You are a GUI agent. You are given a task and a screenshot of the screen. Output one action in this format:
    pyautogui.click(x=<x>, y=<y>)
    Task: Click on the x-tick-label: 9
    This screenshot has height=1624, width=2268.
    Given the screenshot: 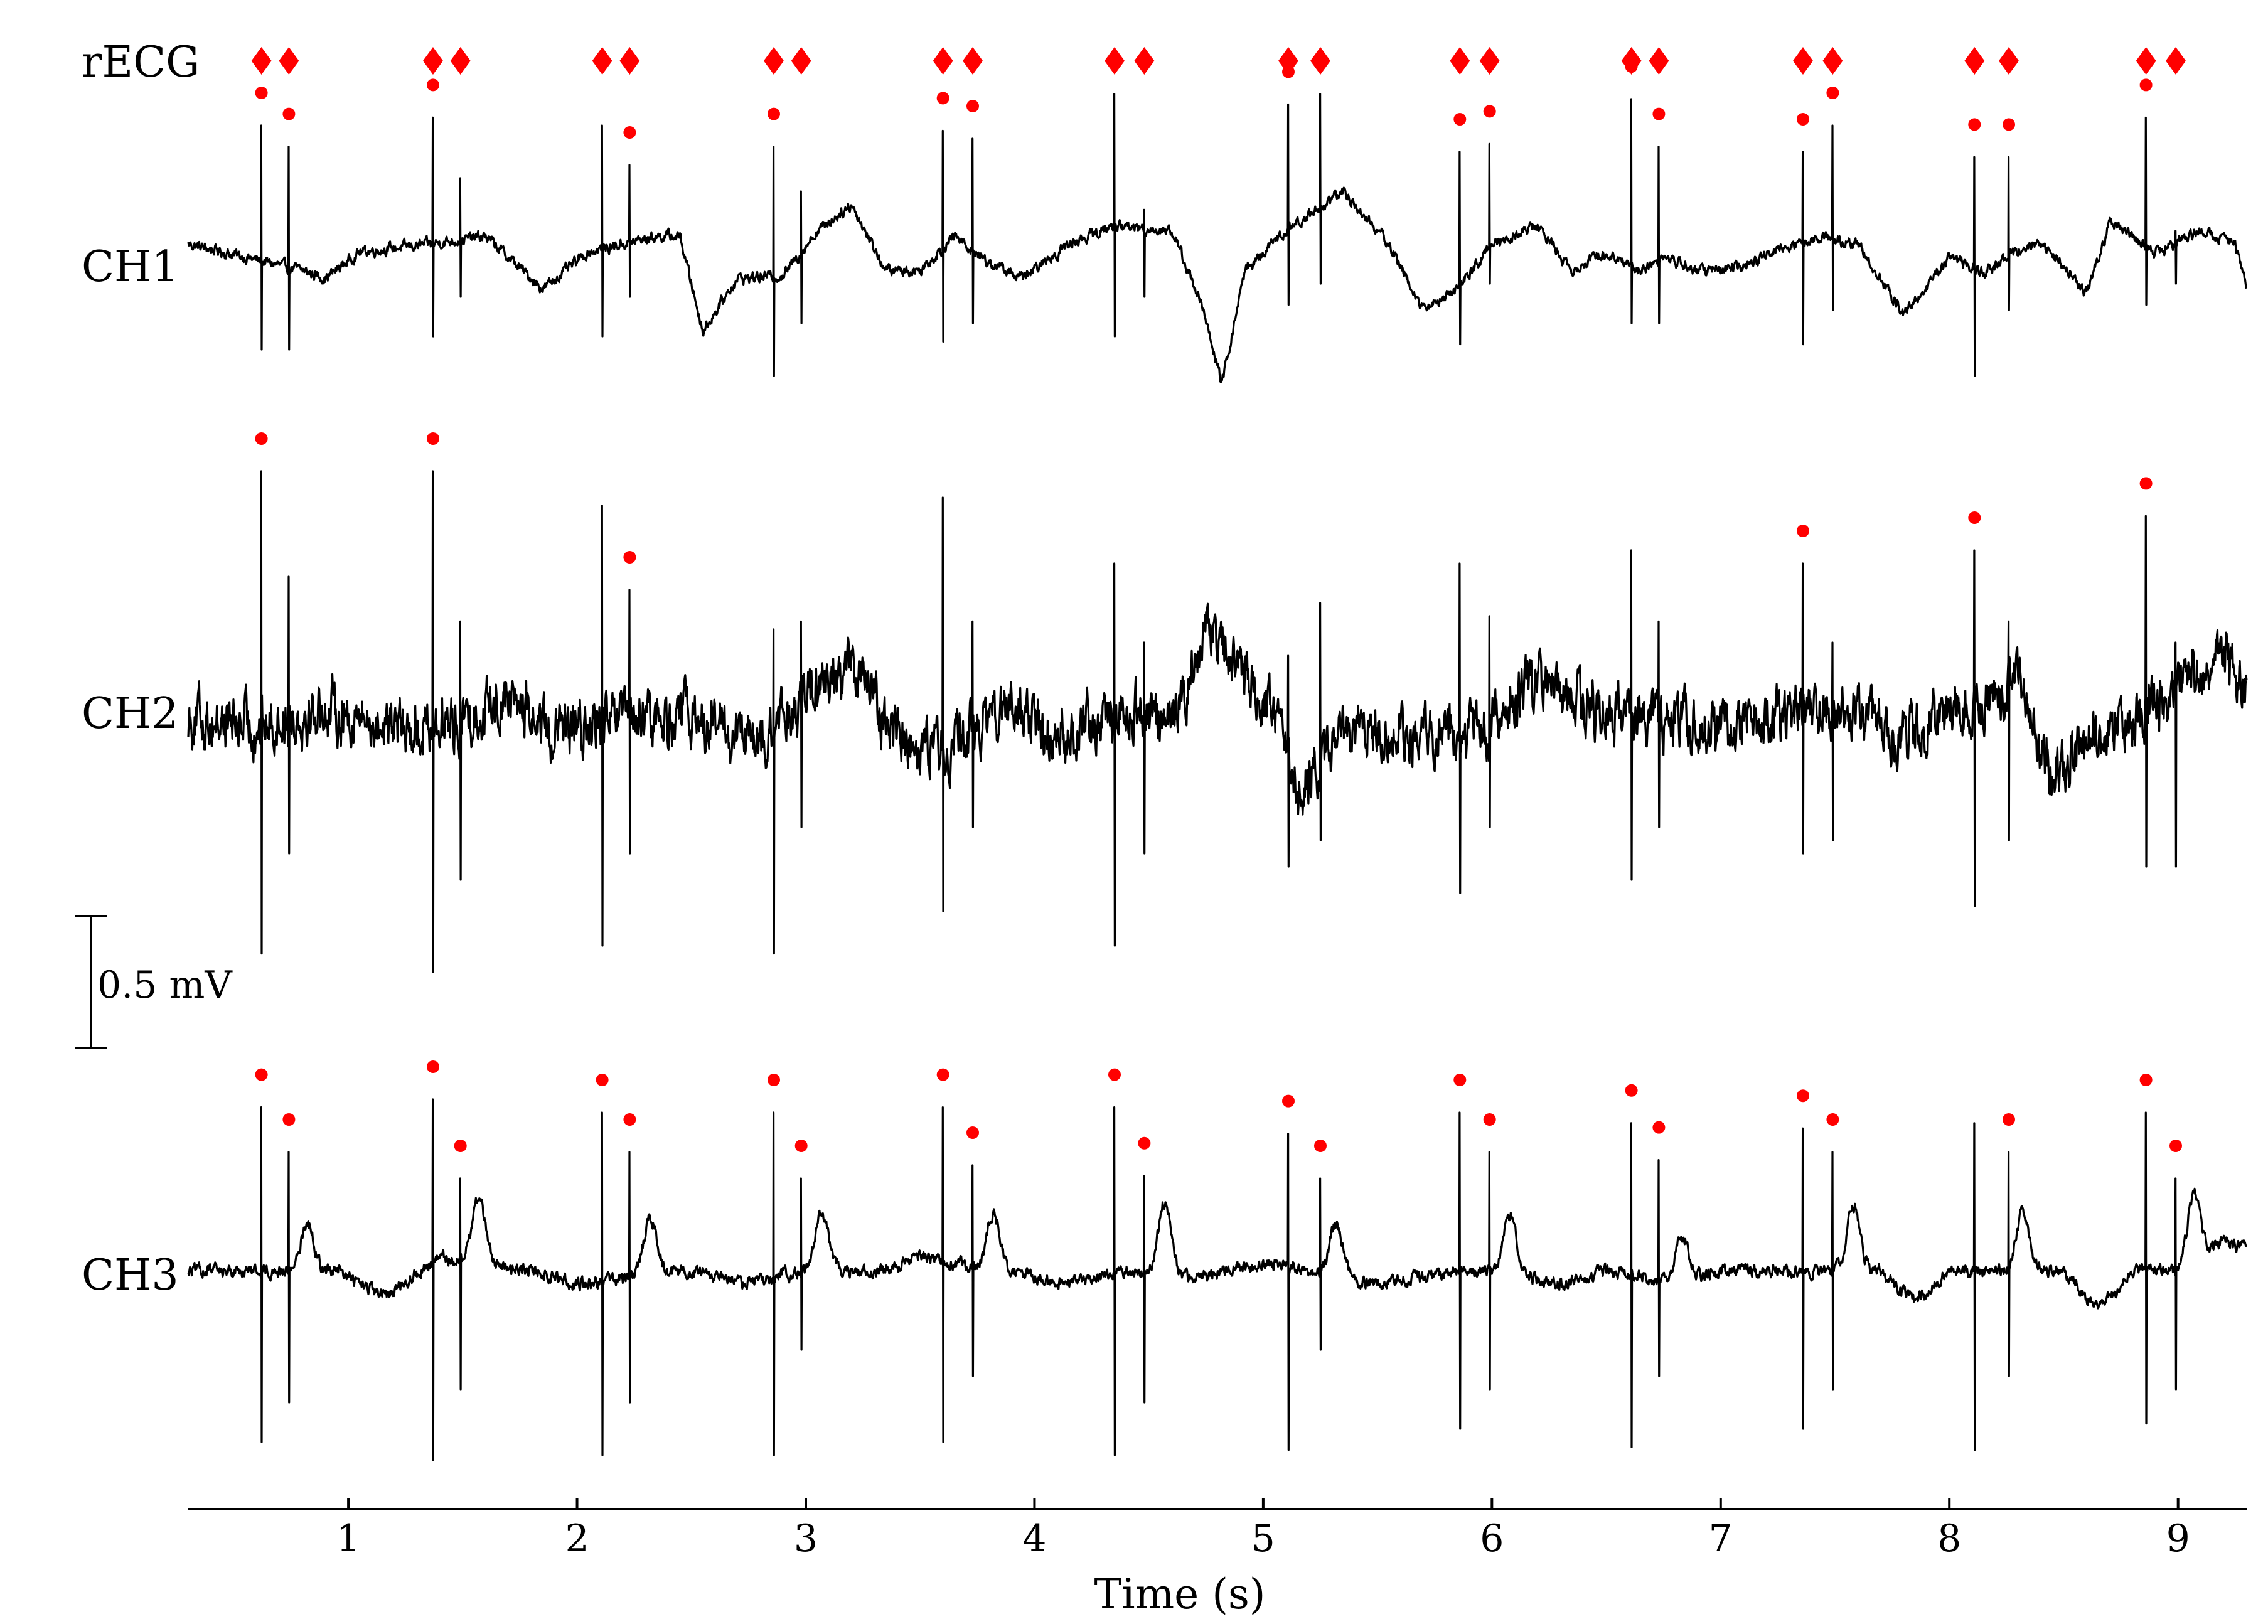 What is the action you would take?
    pyautogui.click(x=2178, y=1539)
    